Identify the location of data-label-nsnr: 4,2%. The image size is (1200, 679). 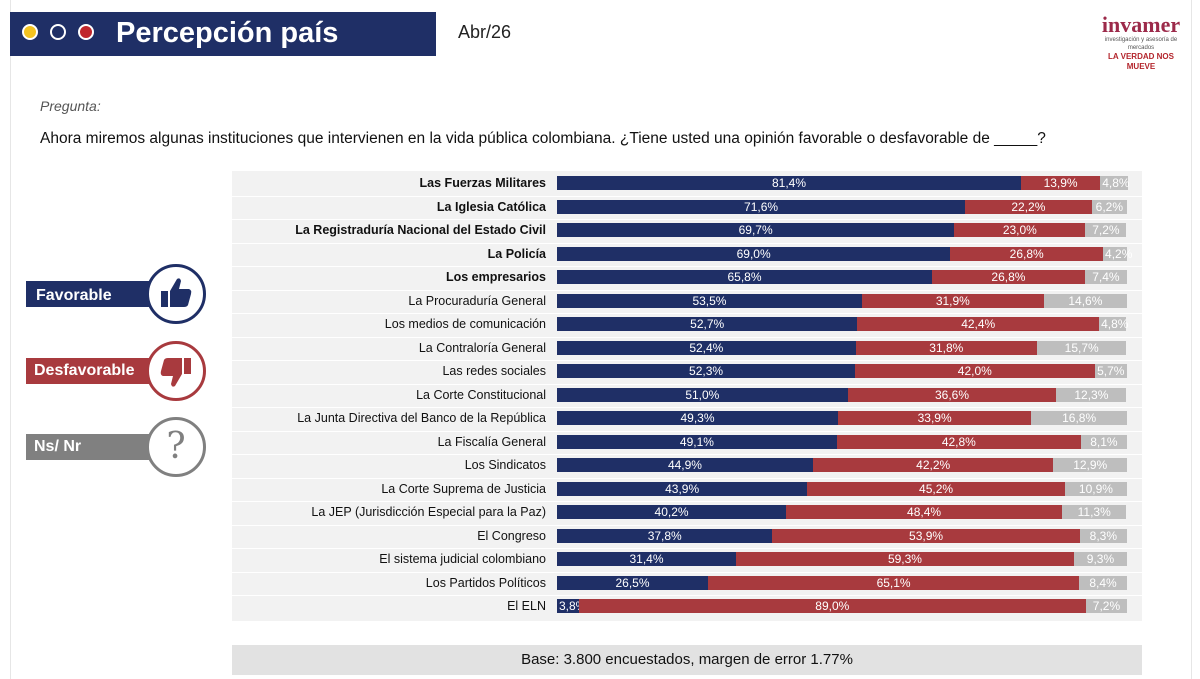
(1119, 253).